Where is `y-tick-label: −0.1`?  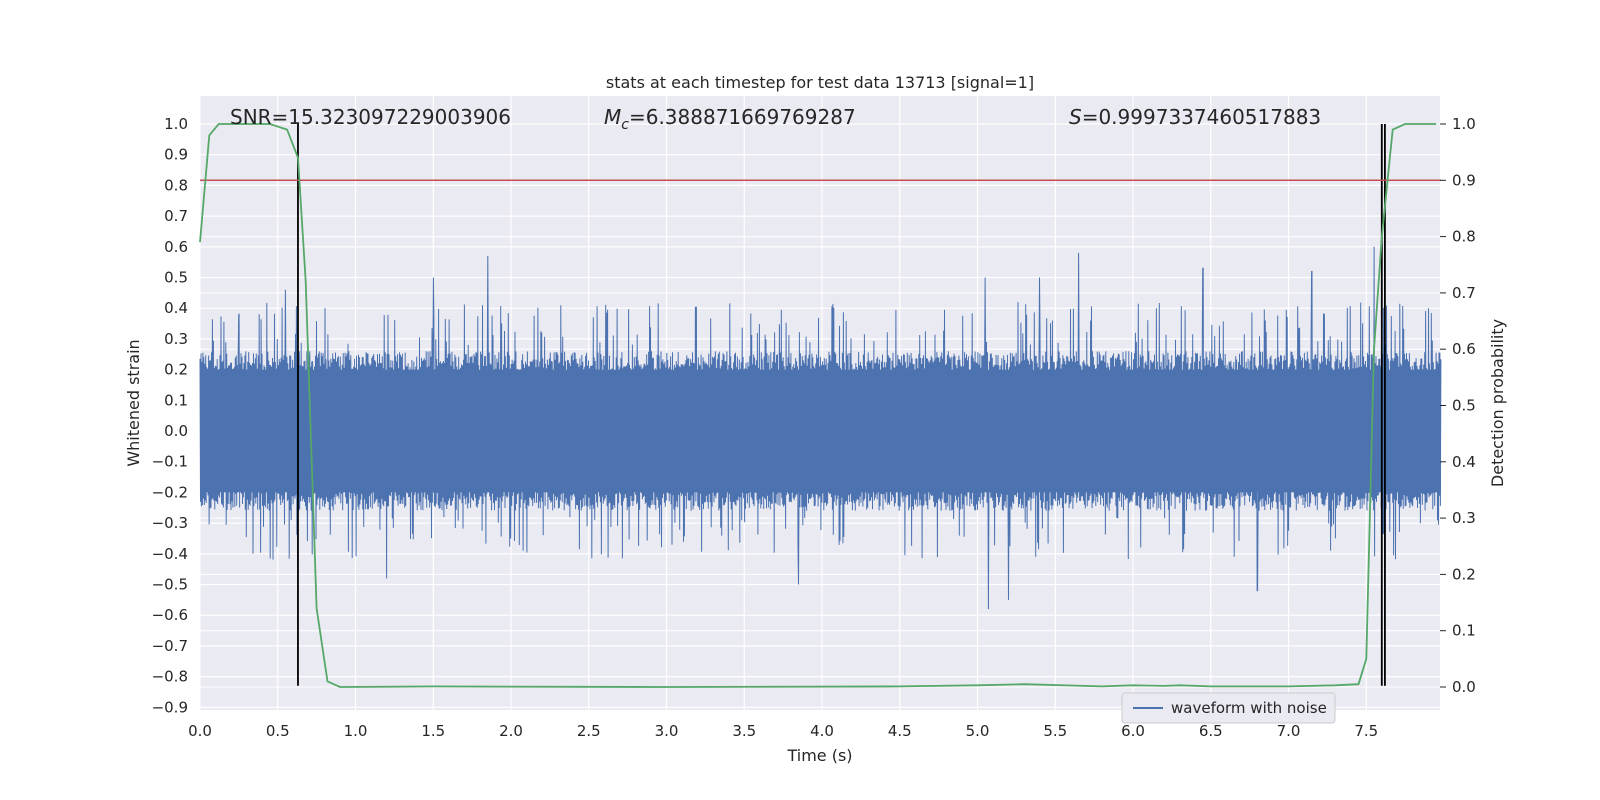
y-tick-label: −0.1 is located at coordinates (170, 462).